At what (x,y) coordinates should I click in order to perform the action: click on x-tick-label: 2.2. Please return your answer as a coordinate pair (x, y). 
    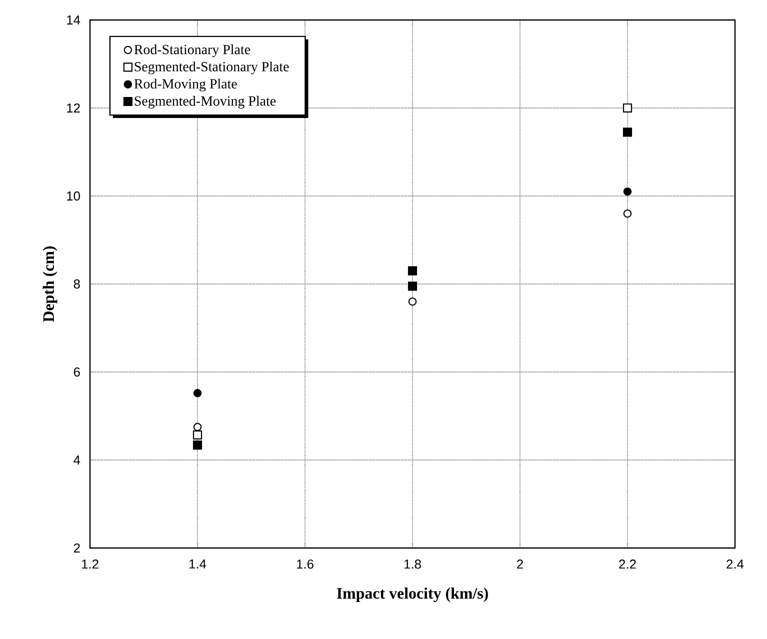
    Looking at the image, I should click on (627, 564).